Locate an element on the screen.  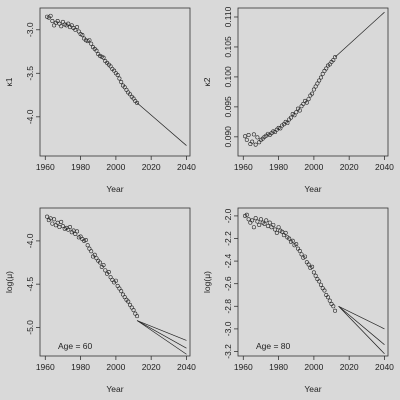
plot-frame is located at coordinates (115, 82).